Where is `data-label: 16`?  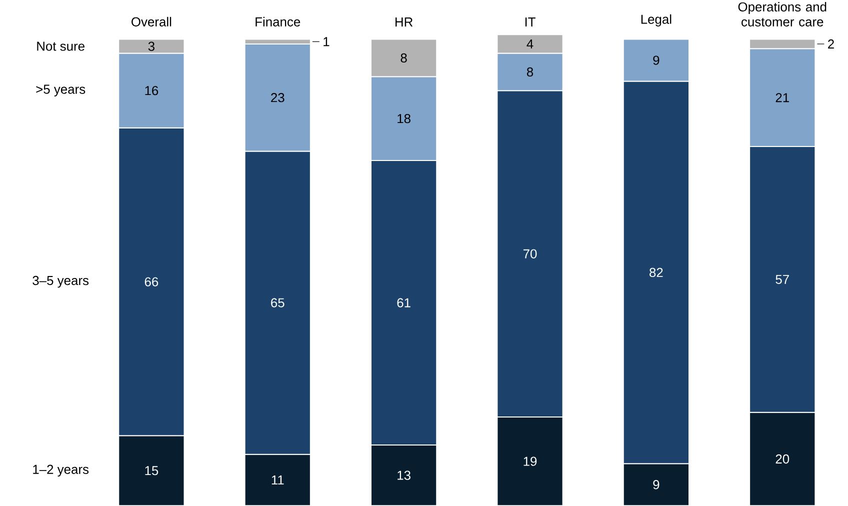
data-label: 16 is located at coordinates (151, 91).